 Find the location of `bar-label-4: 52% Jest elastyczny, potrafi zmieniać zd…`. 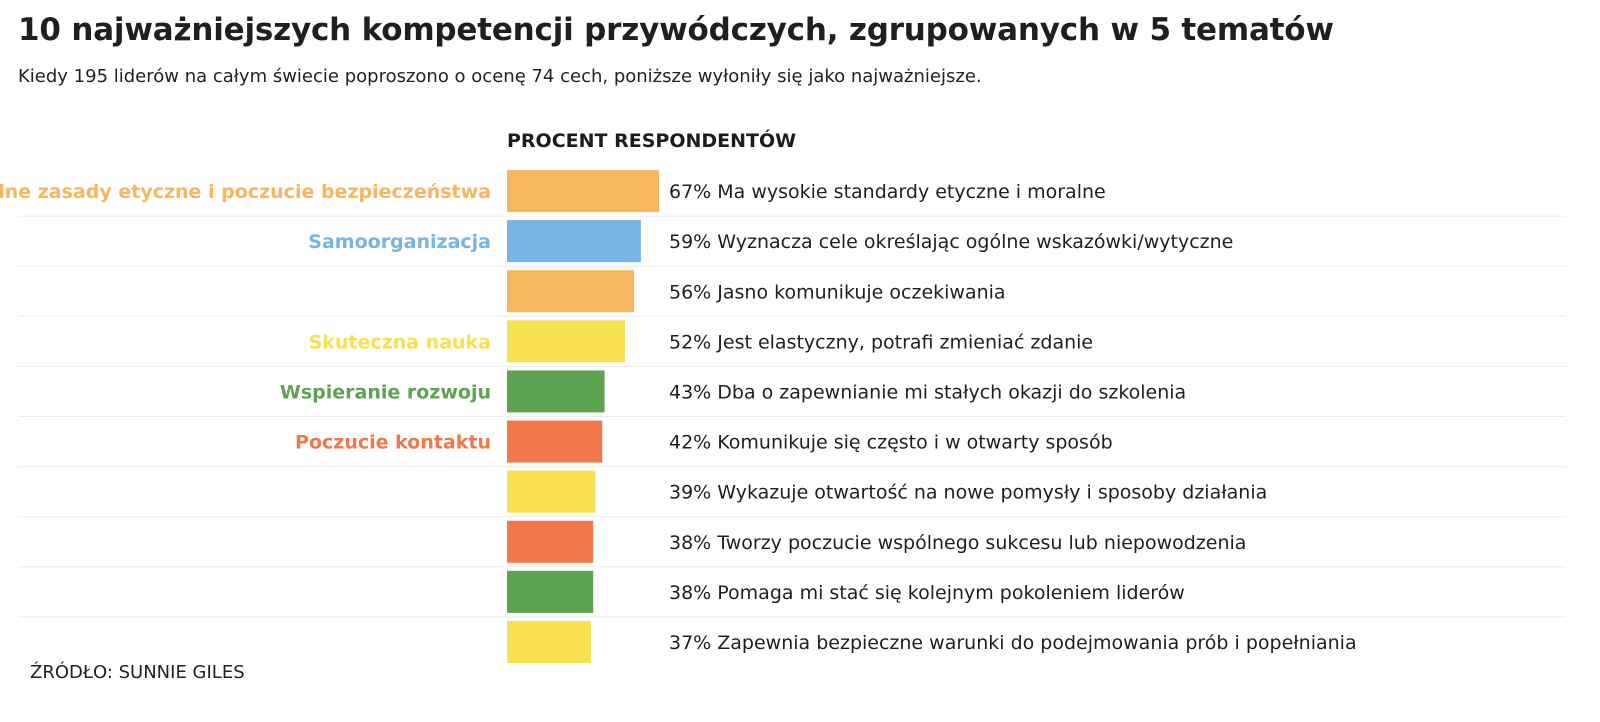

bar-label-4: 52% Jest elastyczny, potrafi zmieniać zd… is located at coordinates (881, 342).